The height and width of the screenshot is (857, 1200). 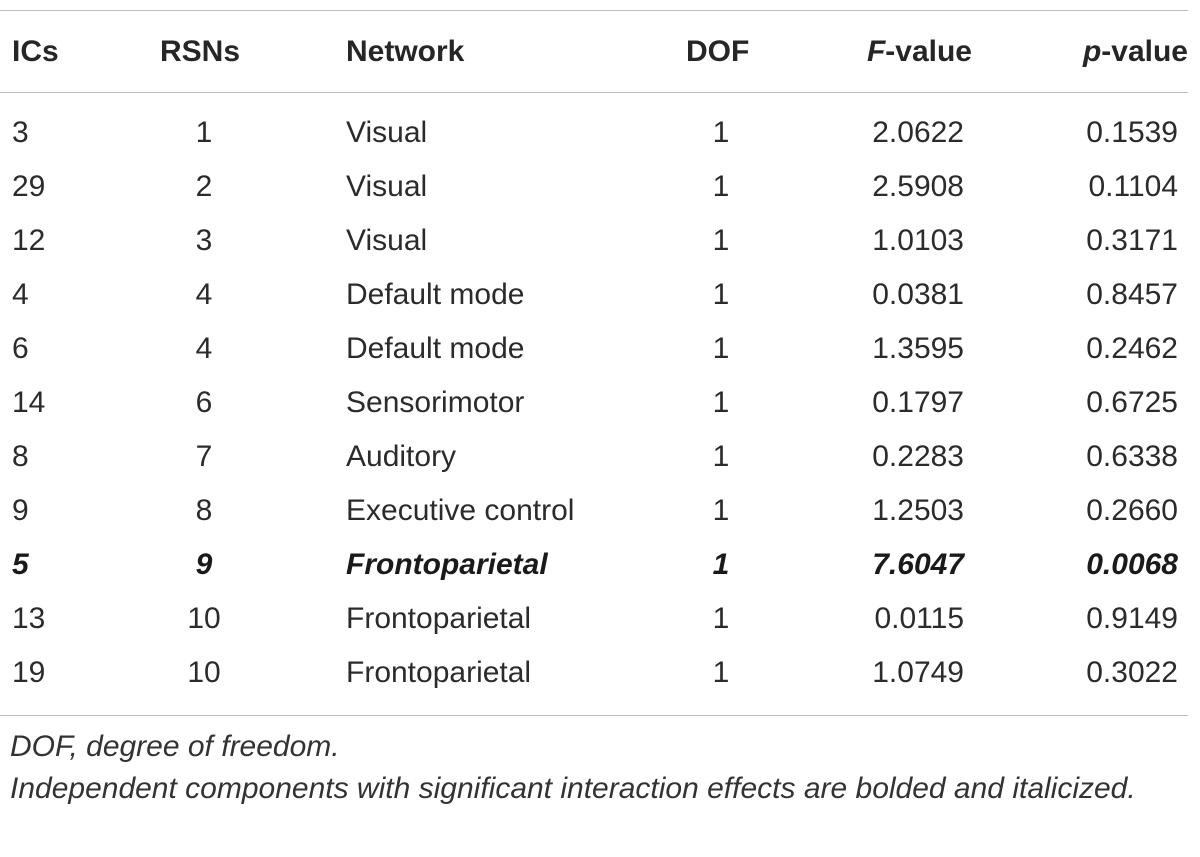 What do you see at coordinates (1132, 564) in the screenshot?
I see `cell-p-value: 0.0068` at bounding box center [1132, 564].